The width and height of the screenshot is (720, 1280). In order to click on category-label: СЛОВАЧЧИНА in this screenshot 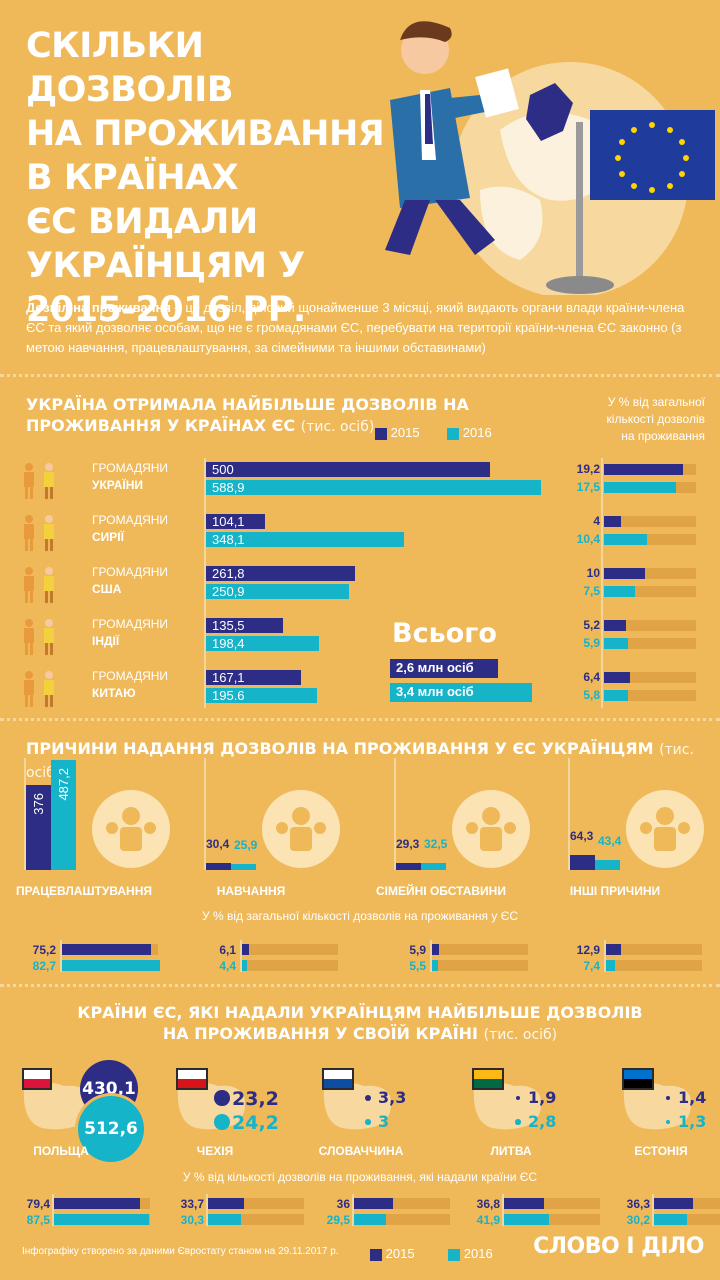, I will do `click(361, 1151)`.